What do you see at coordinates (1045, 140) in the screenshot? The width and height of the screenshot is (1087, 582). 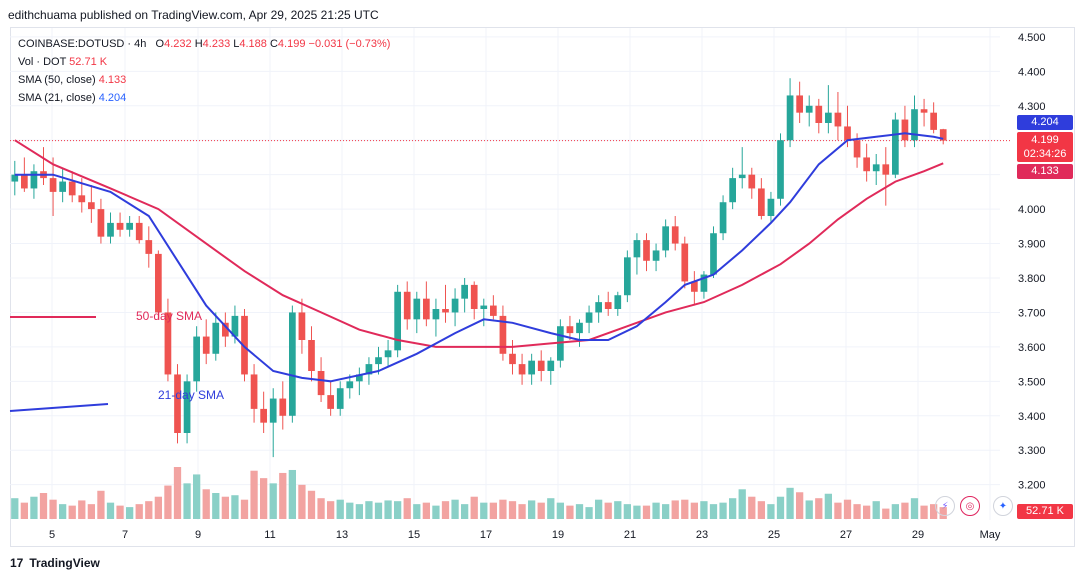 I see `last-price-value: 4.199` at bounding box center [1045, 140].